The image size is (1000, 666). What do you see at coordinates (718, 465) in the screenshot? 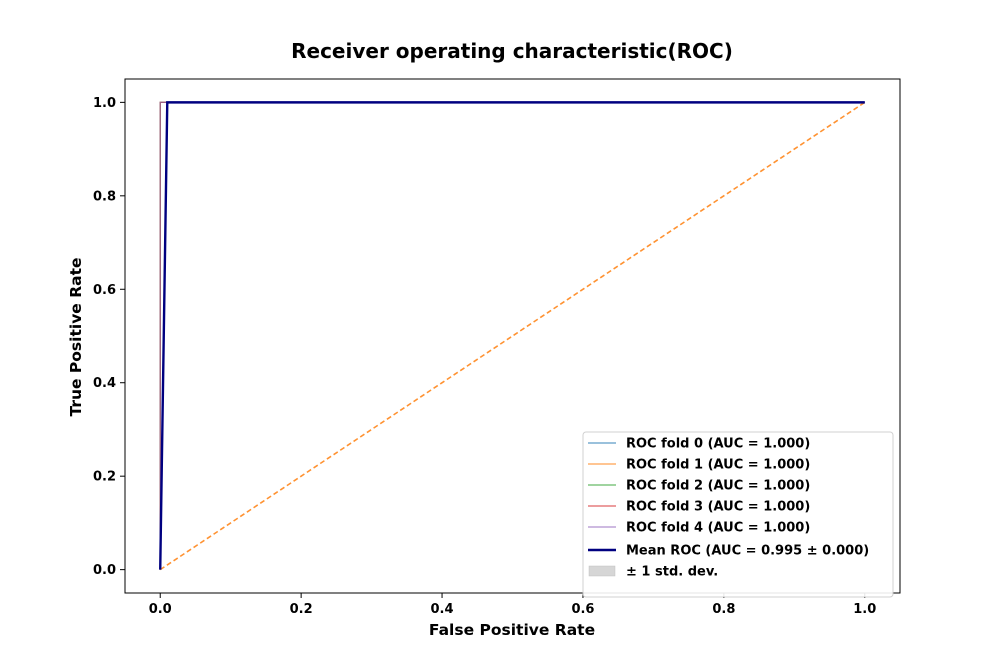
I see `legend-label-roc-fold-1: ROC fold 1 (AUC = 1.000)` at bounding box center [718, 465].